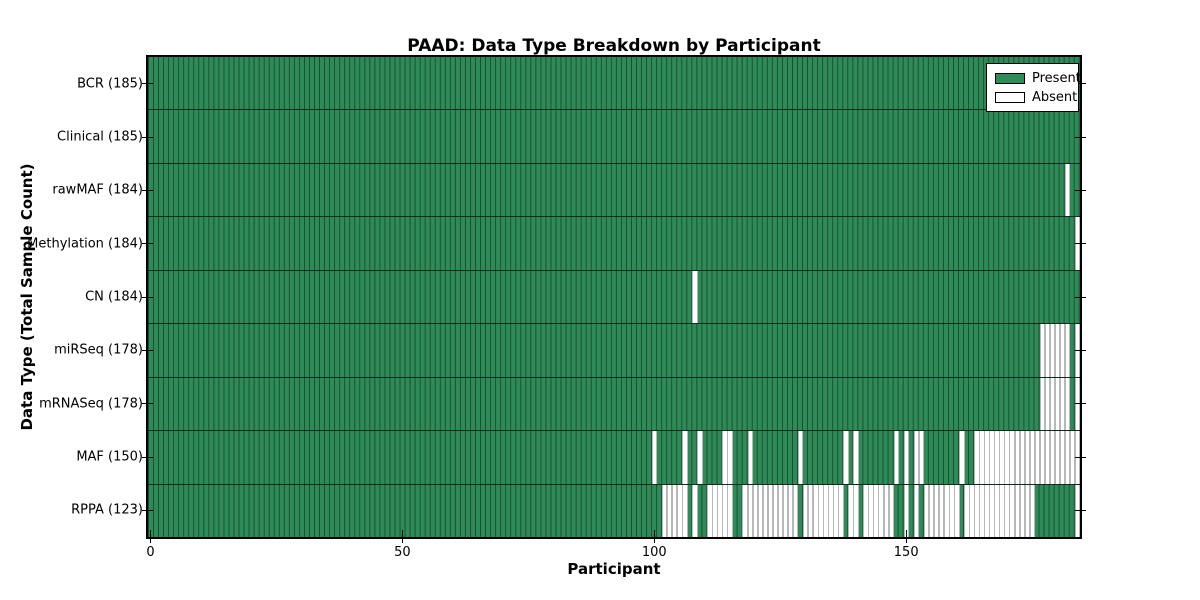 Image resolution: width=1200 pixels, height=600 pixels. I want to click on legend-label: Present, so click(1056, 78).